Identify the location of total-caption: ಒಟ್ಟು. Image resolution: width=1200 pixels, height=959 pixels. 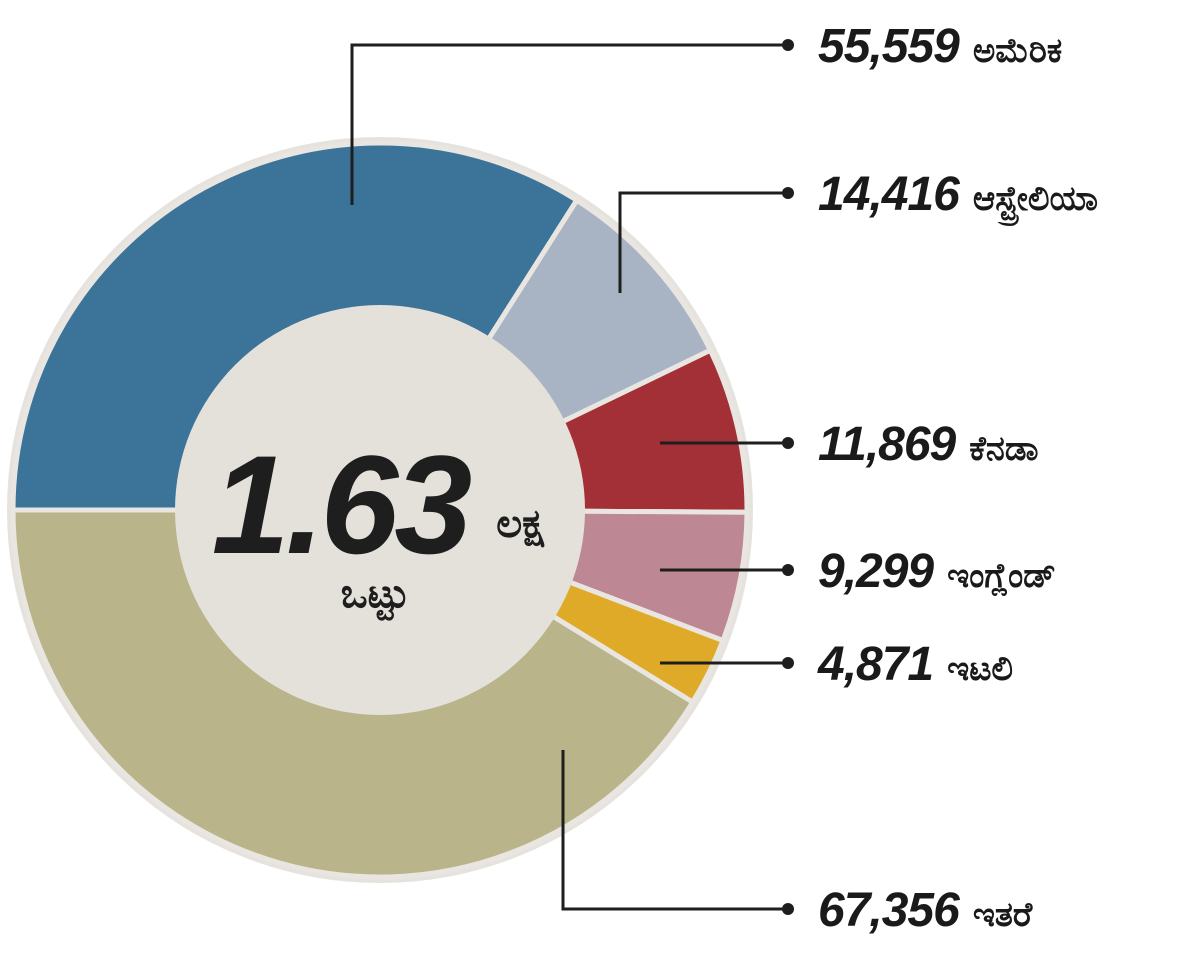
(375, 596).